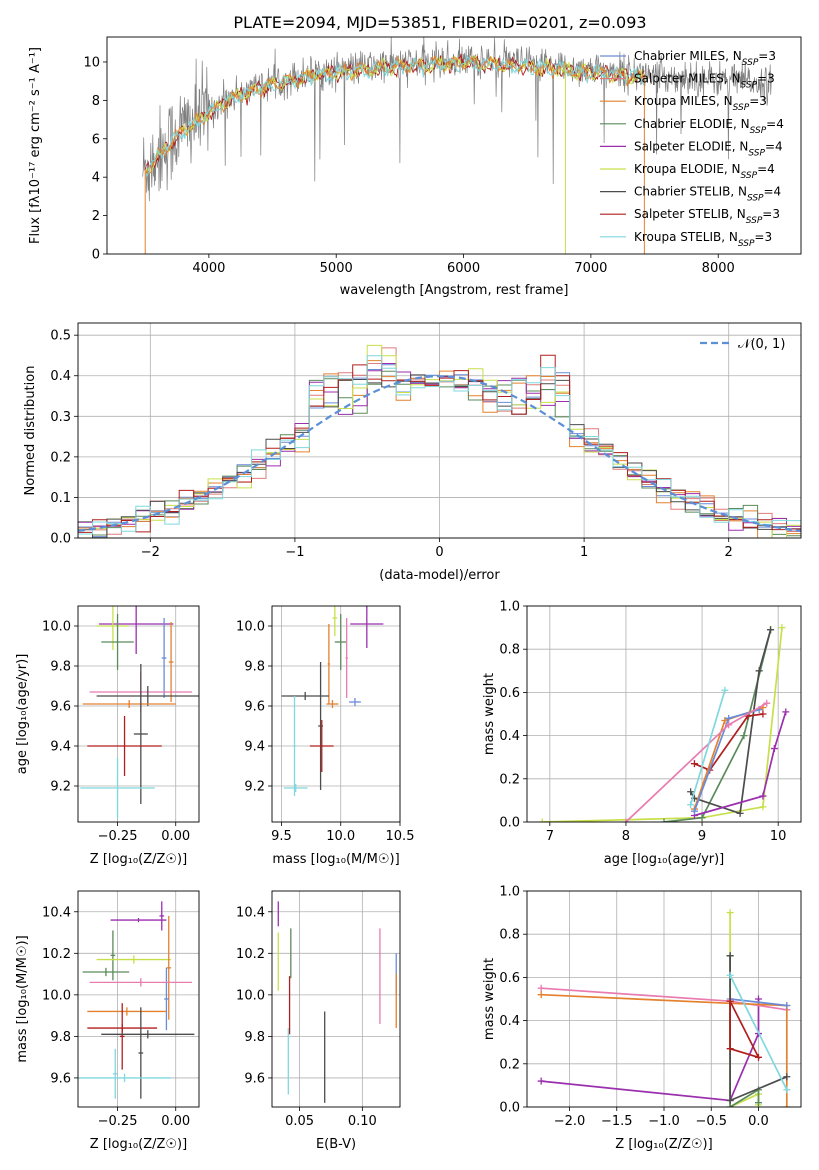 The width and height of the screenshot is (819, 1170). I want to click on x-tick-label: −0.5, so click(711, 1121).